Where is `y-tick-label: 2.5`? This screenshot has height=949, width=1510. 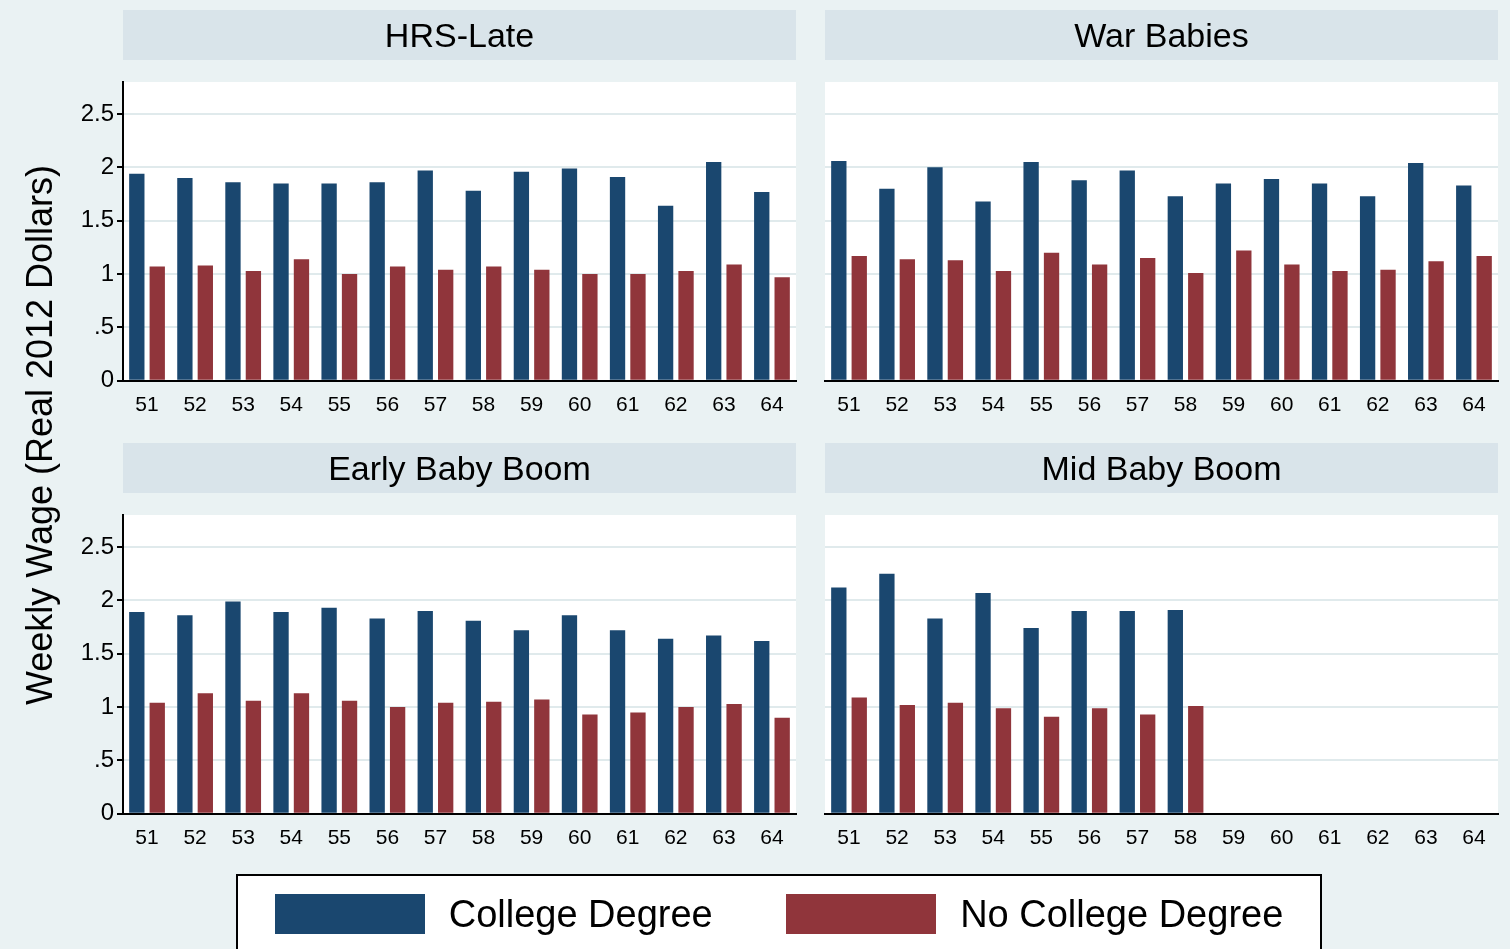 y-tick-label: 2.5 is located at coordinates (97, 545).